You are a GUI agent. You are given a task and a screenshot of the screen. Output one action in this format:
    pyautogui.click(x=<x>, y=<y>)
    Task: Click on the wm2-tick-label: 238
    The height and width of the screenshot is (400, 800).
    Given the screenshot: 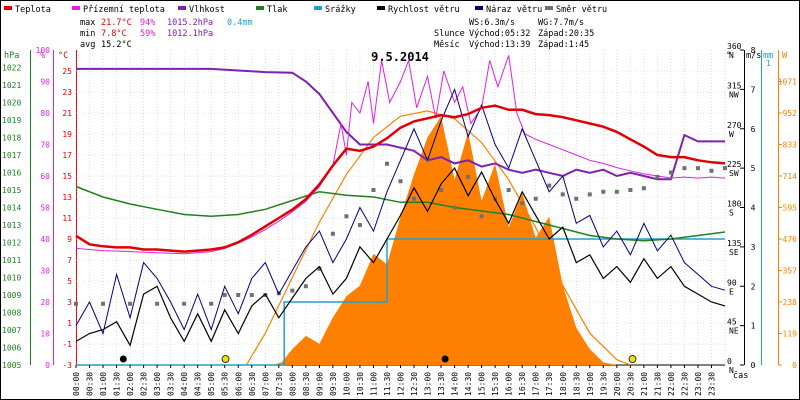 What is the action you would take?
    pyautogui.click(x=790, y=302)
    